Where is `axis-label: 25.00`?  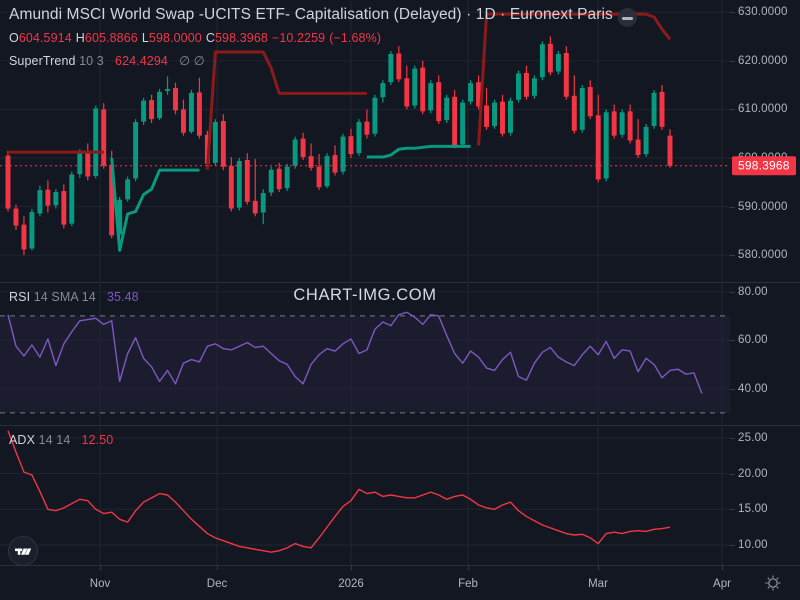
axis-label: 25.00 is located at coordinates (753, 437).